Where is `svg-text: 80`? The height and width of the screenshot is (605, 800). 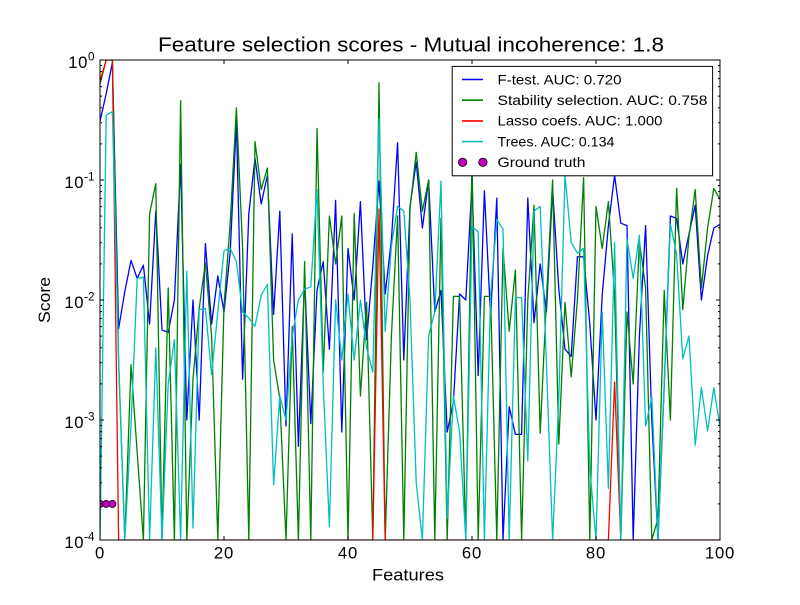
svg-text: 80 is located at coordinates (596, 552).